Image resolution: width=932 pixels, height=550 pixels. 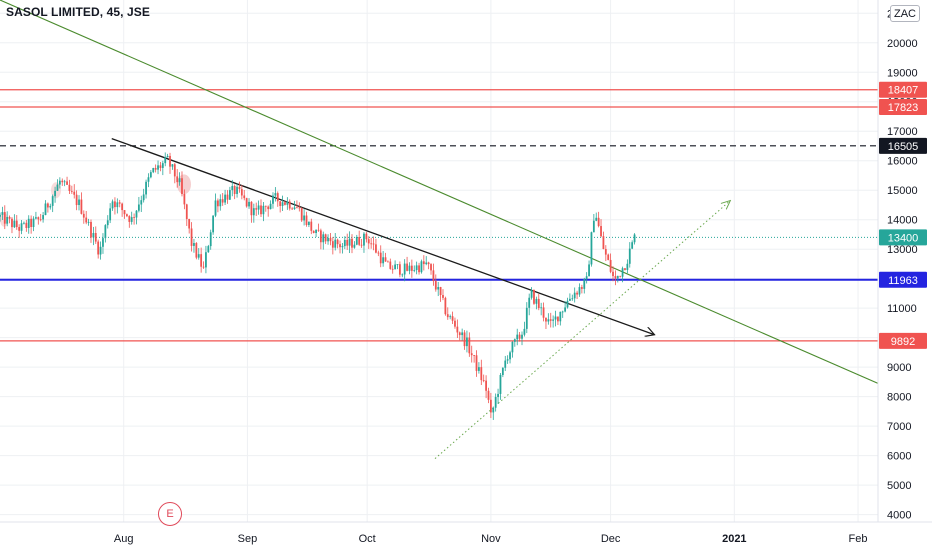 I want to click on price-tag-label: 11963, so click(x=903, y=281).